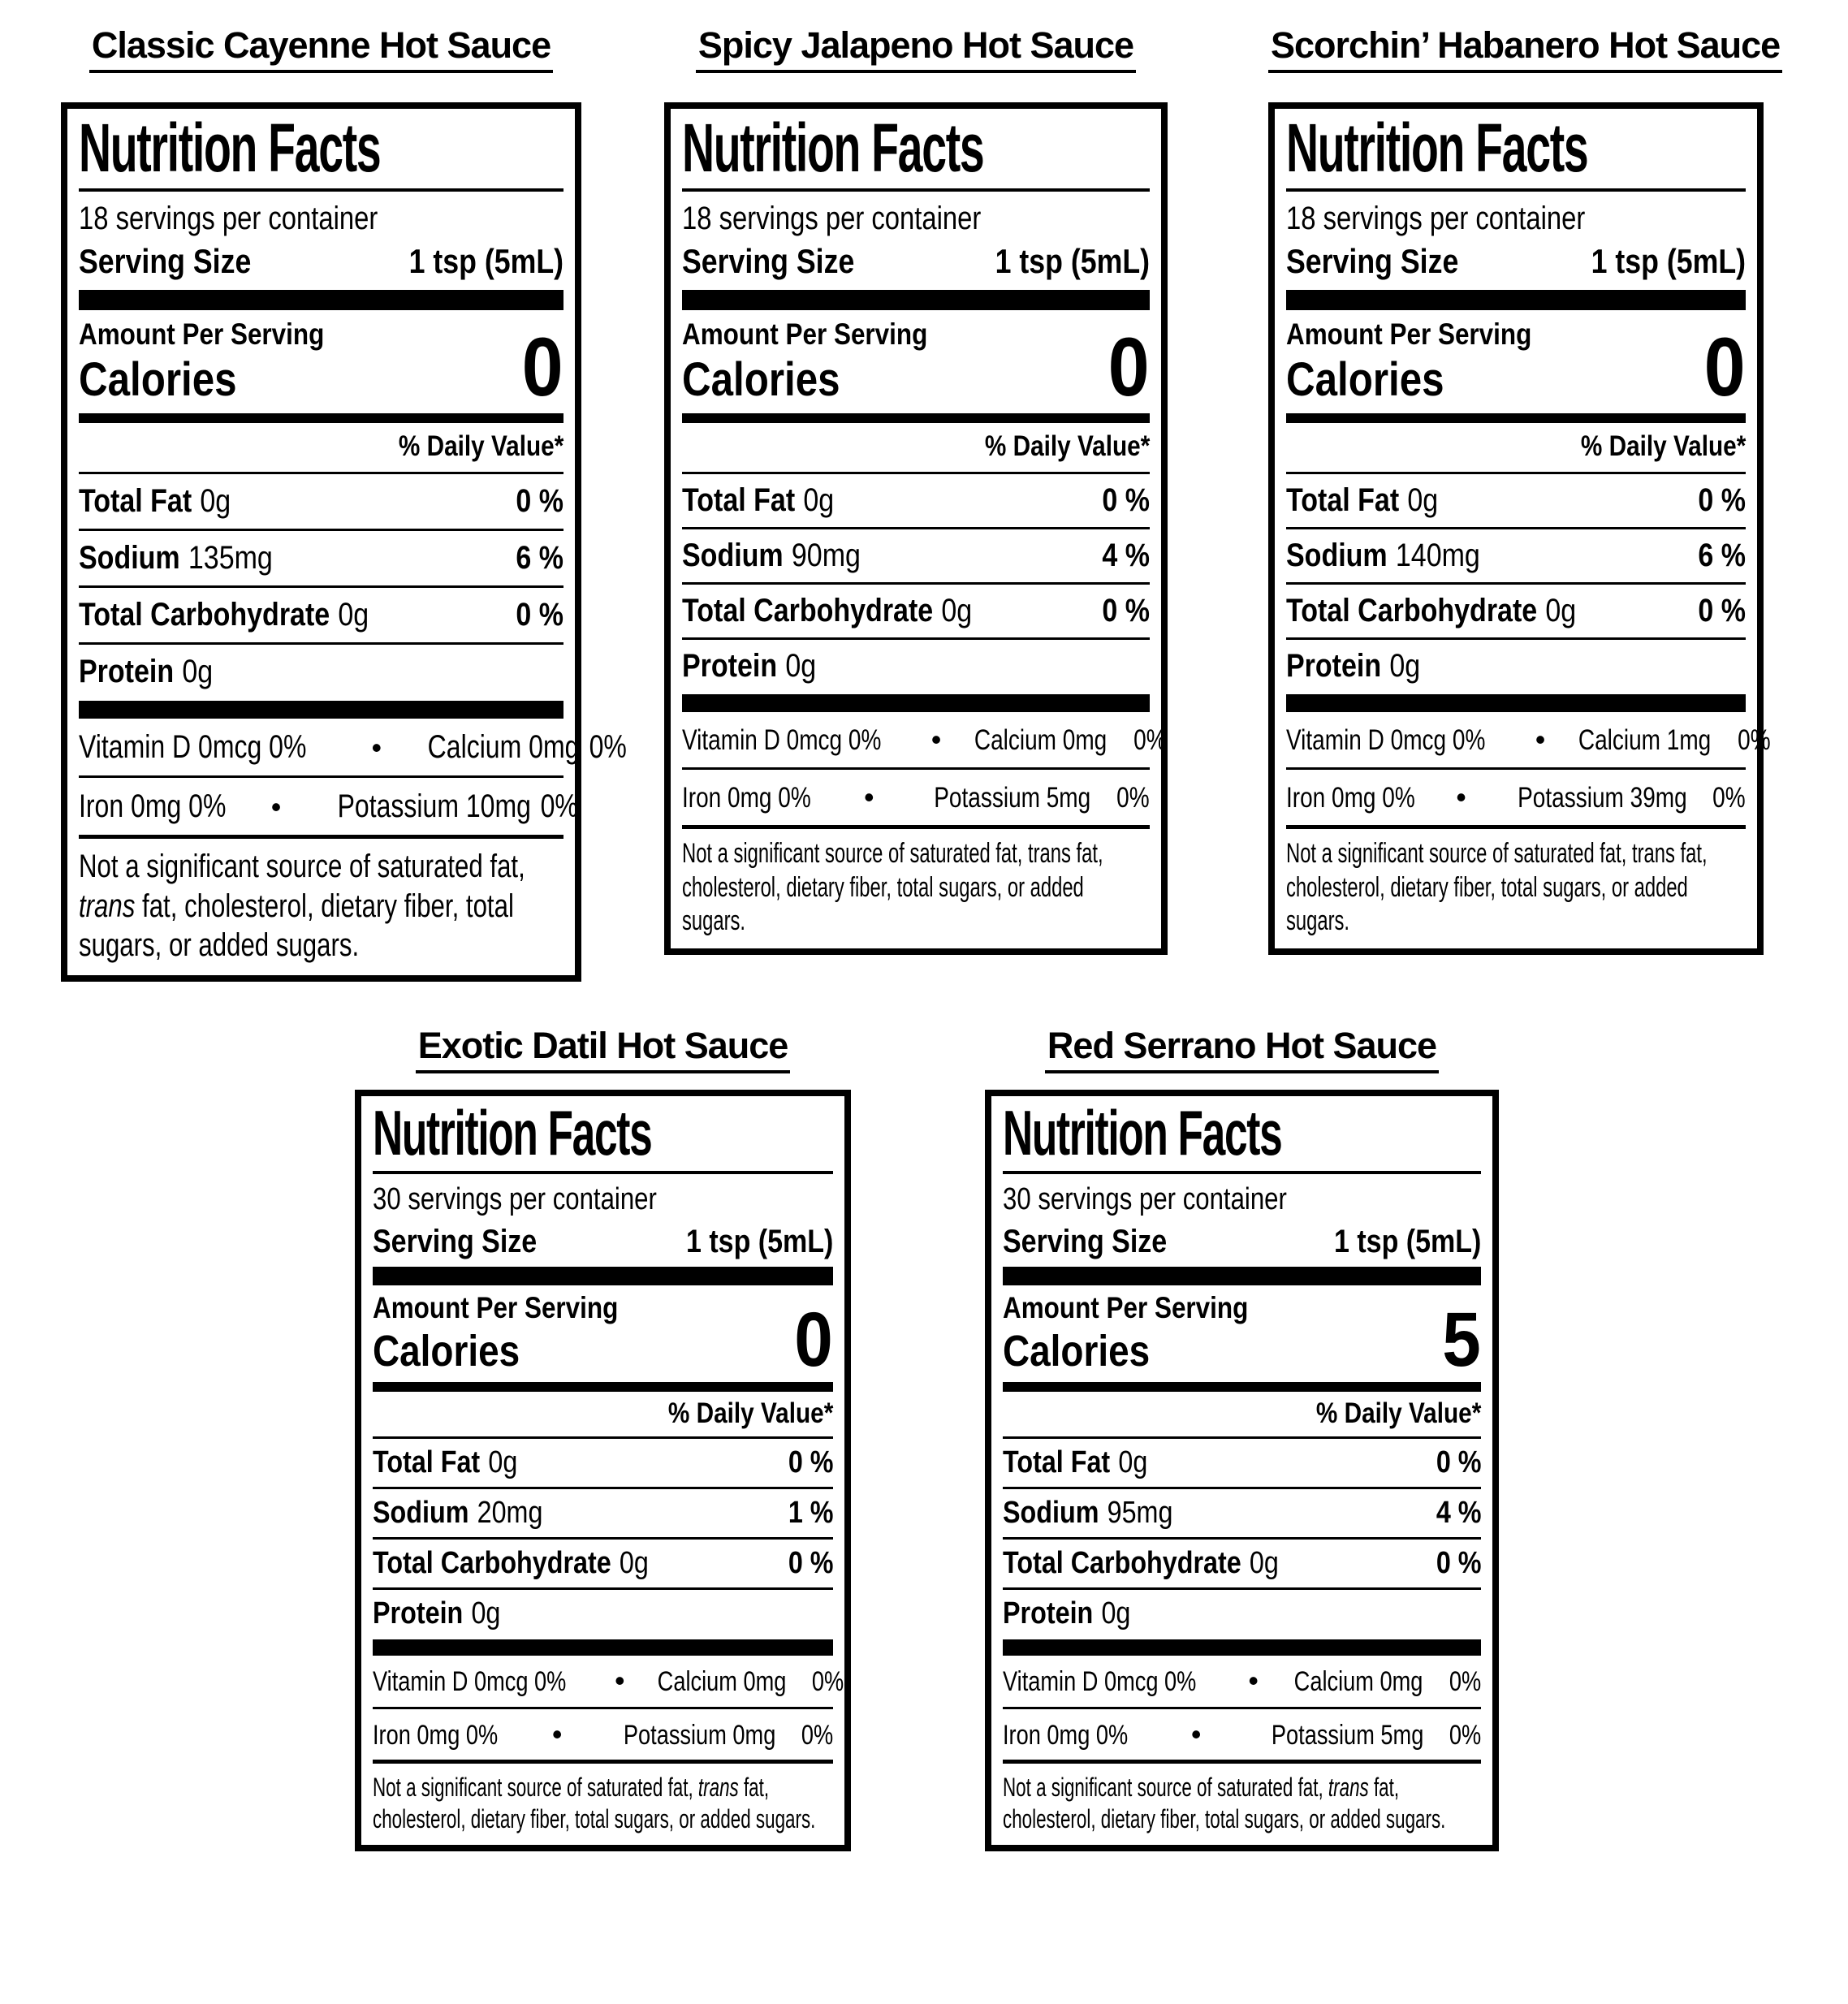 The width and height of the screenshot is (1848, 2004). What do you see at coordinates (1242, 1049) in the screenshot?
I see `label-title: Red Serrano Hot Sauce` at bounding box center [1242, 1049].